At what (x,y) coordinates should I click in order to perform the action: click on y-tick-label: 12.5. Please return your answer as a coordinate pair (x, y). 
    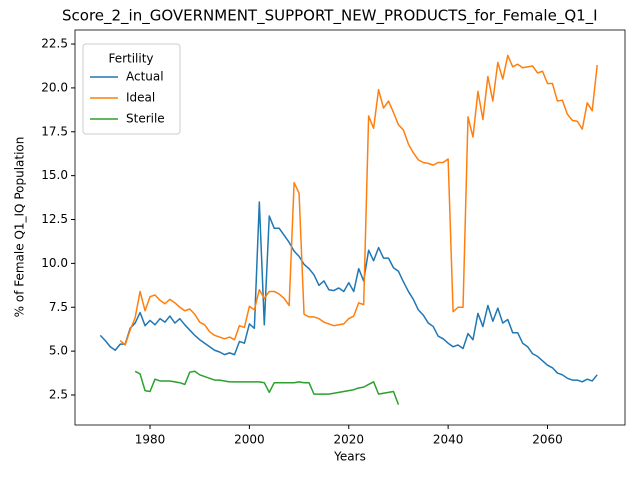
    Looking at the image, I should click on (54, 219).